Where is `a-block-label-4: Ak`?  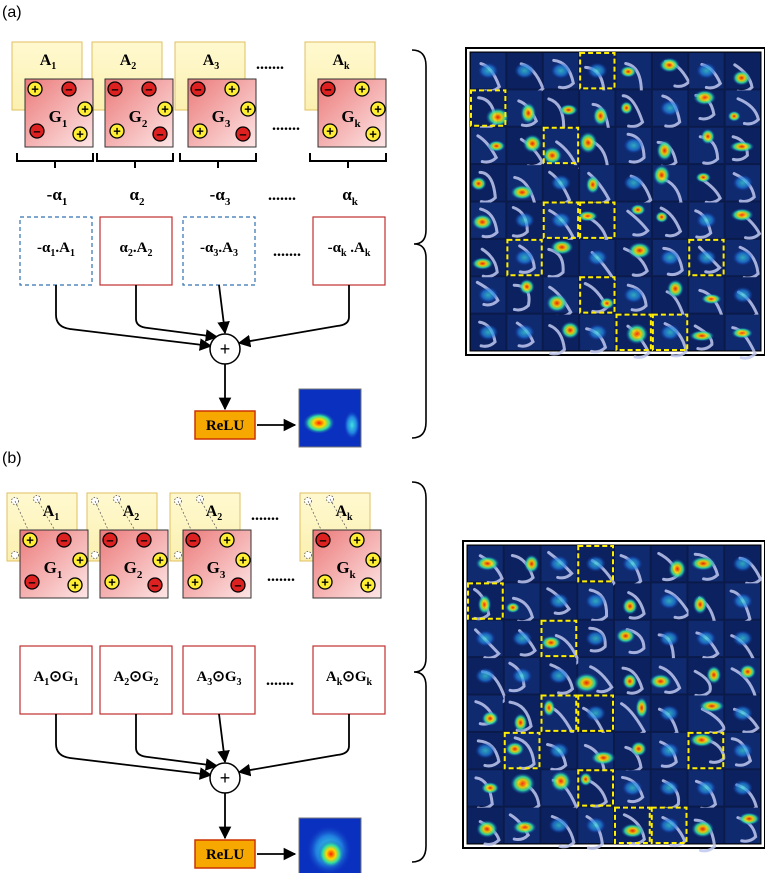
a-block-label-4: Ak is located at coordinates (341, 62).